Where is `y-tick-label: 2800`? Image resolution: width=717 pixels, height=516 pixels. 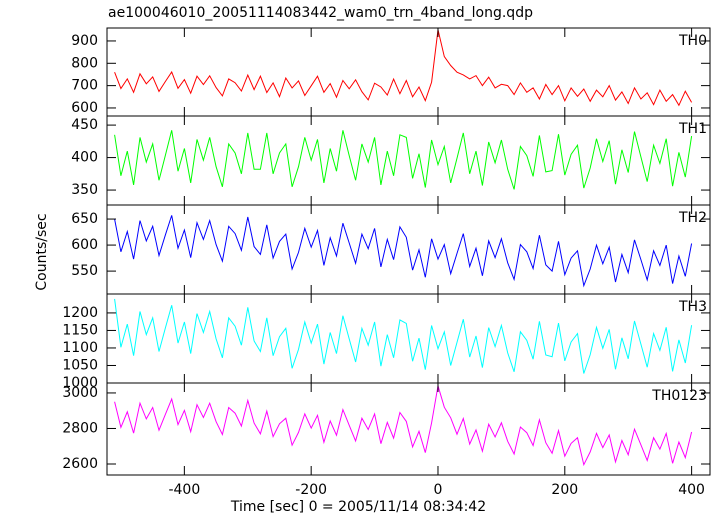 y-tick-label: 2800 is located at coordinates (80, 428).